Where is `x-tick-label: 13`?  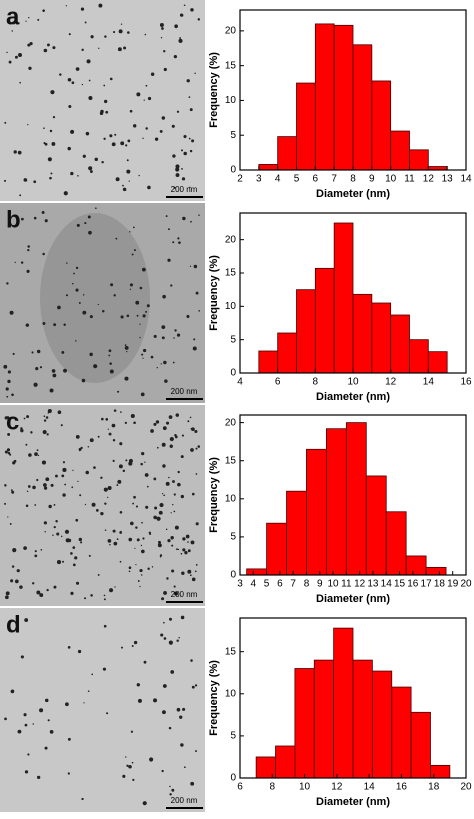
x-tick-label: 13 is located at coordinates (373, 584).